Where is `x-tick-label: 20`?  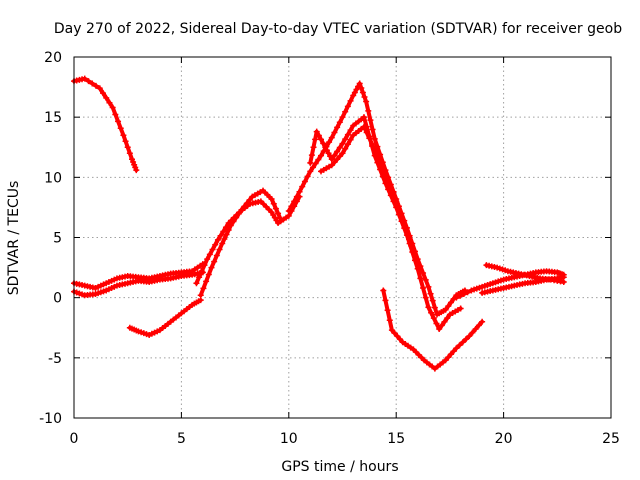
x-tick-label: 20 is located at coordinates (504, 439).